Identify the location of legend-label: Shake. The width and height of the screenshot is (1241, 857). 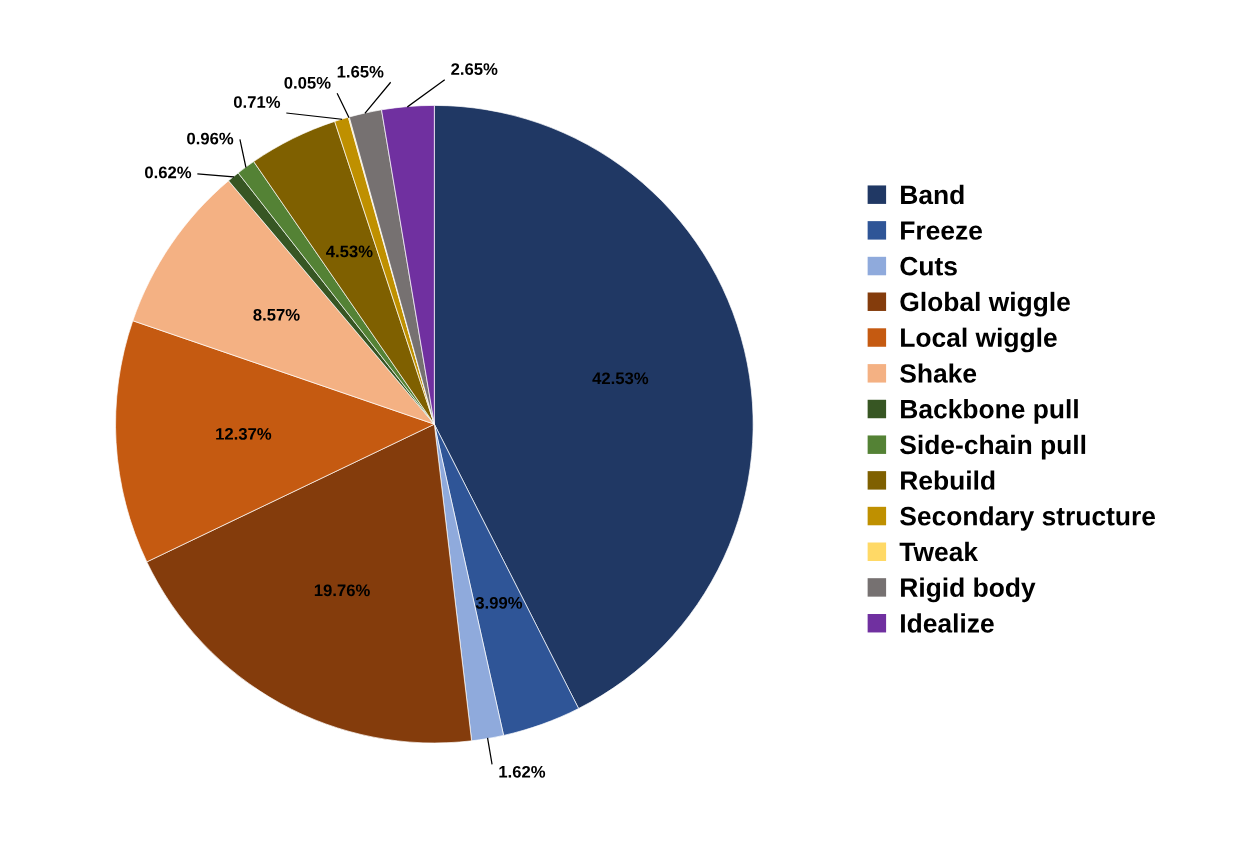
(938, 373).